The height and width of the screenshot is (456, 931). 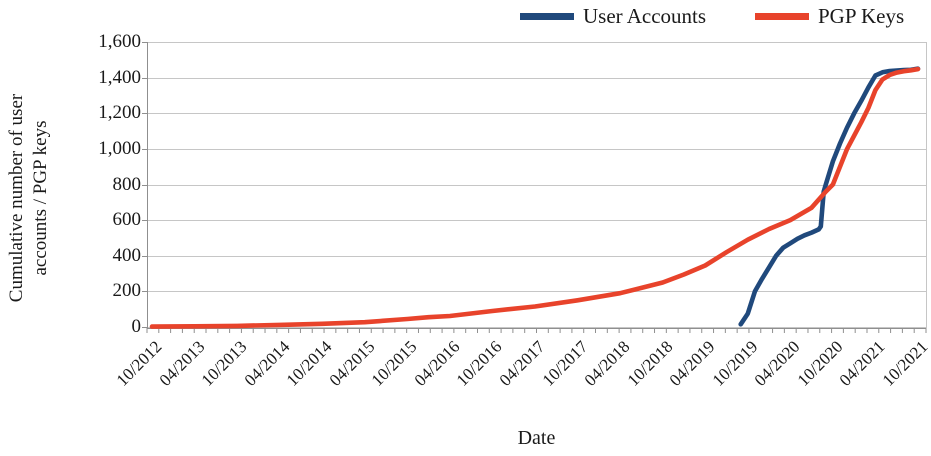 What do you see at coordinates (127, 290) in the screenshot?
I see `y-tick-label: 200` at bounding box center [127, 290].